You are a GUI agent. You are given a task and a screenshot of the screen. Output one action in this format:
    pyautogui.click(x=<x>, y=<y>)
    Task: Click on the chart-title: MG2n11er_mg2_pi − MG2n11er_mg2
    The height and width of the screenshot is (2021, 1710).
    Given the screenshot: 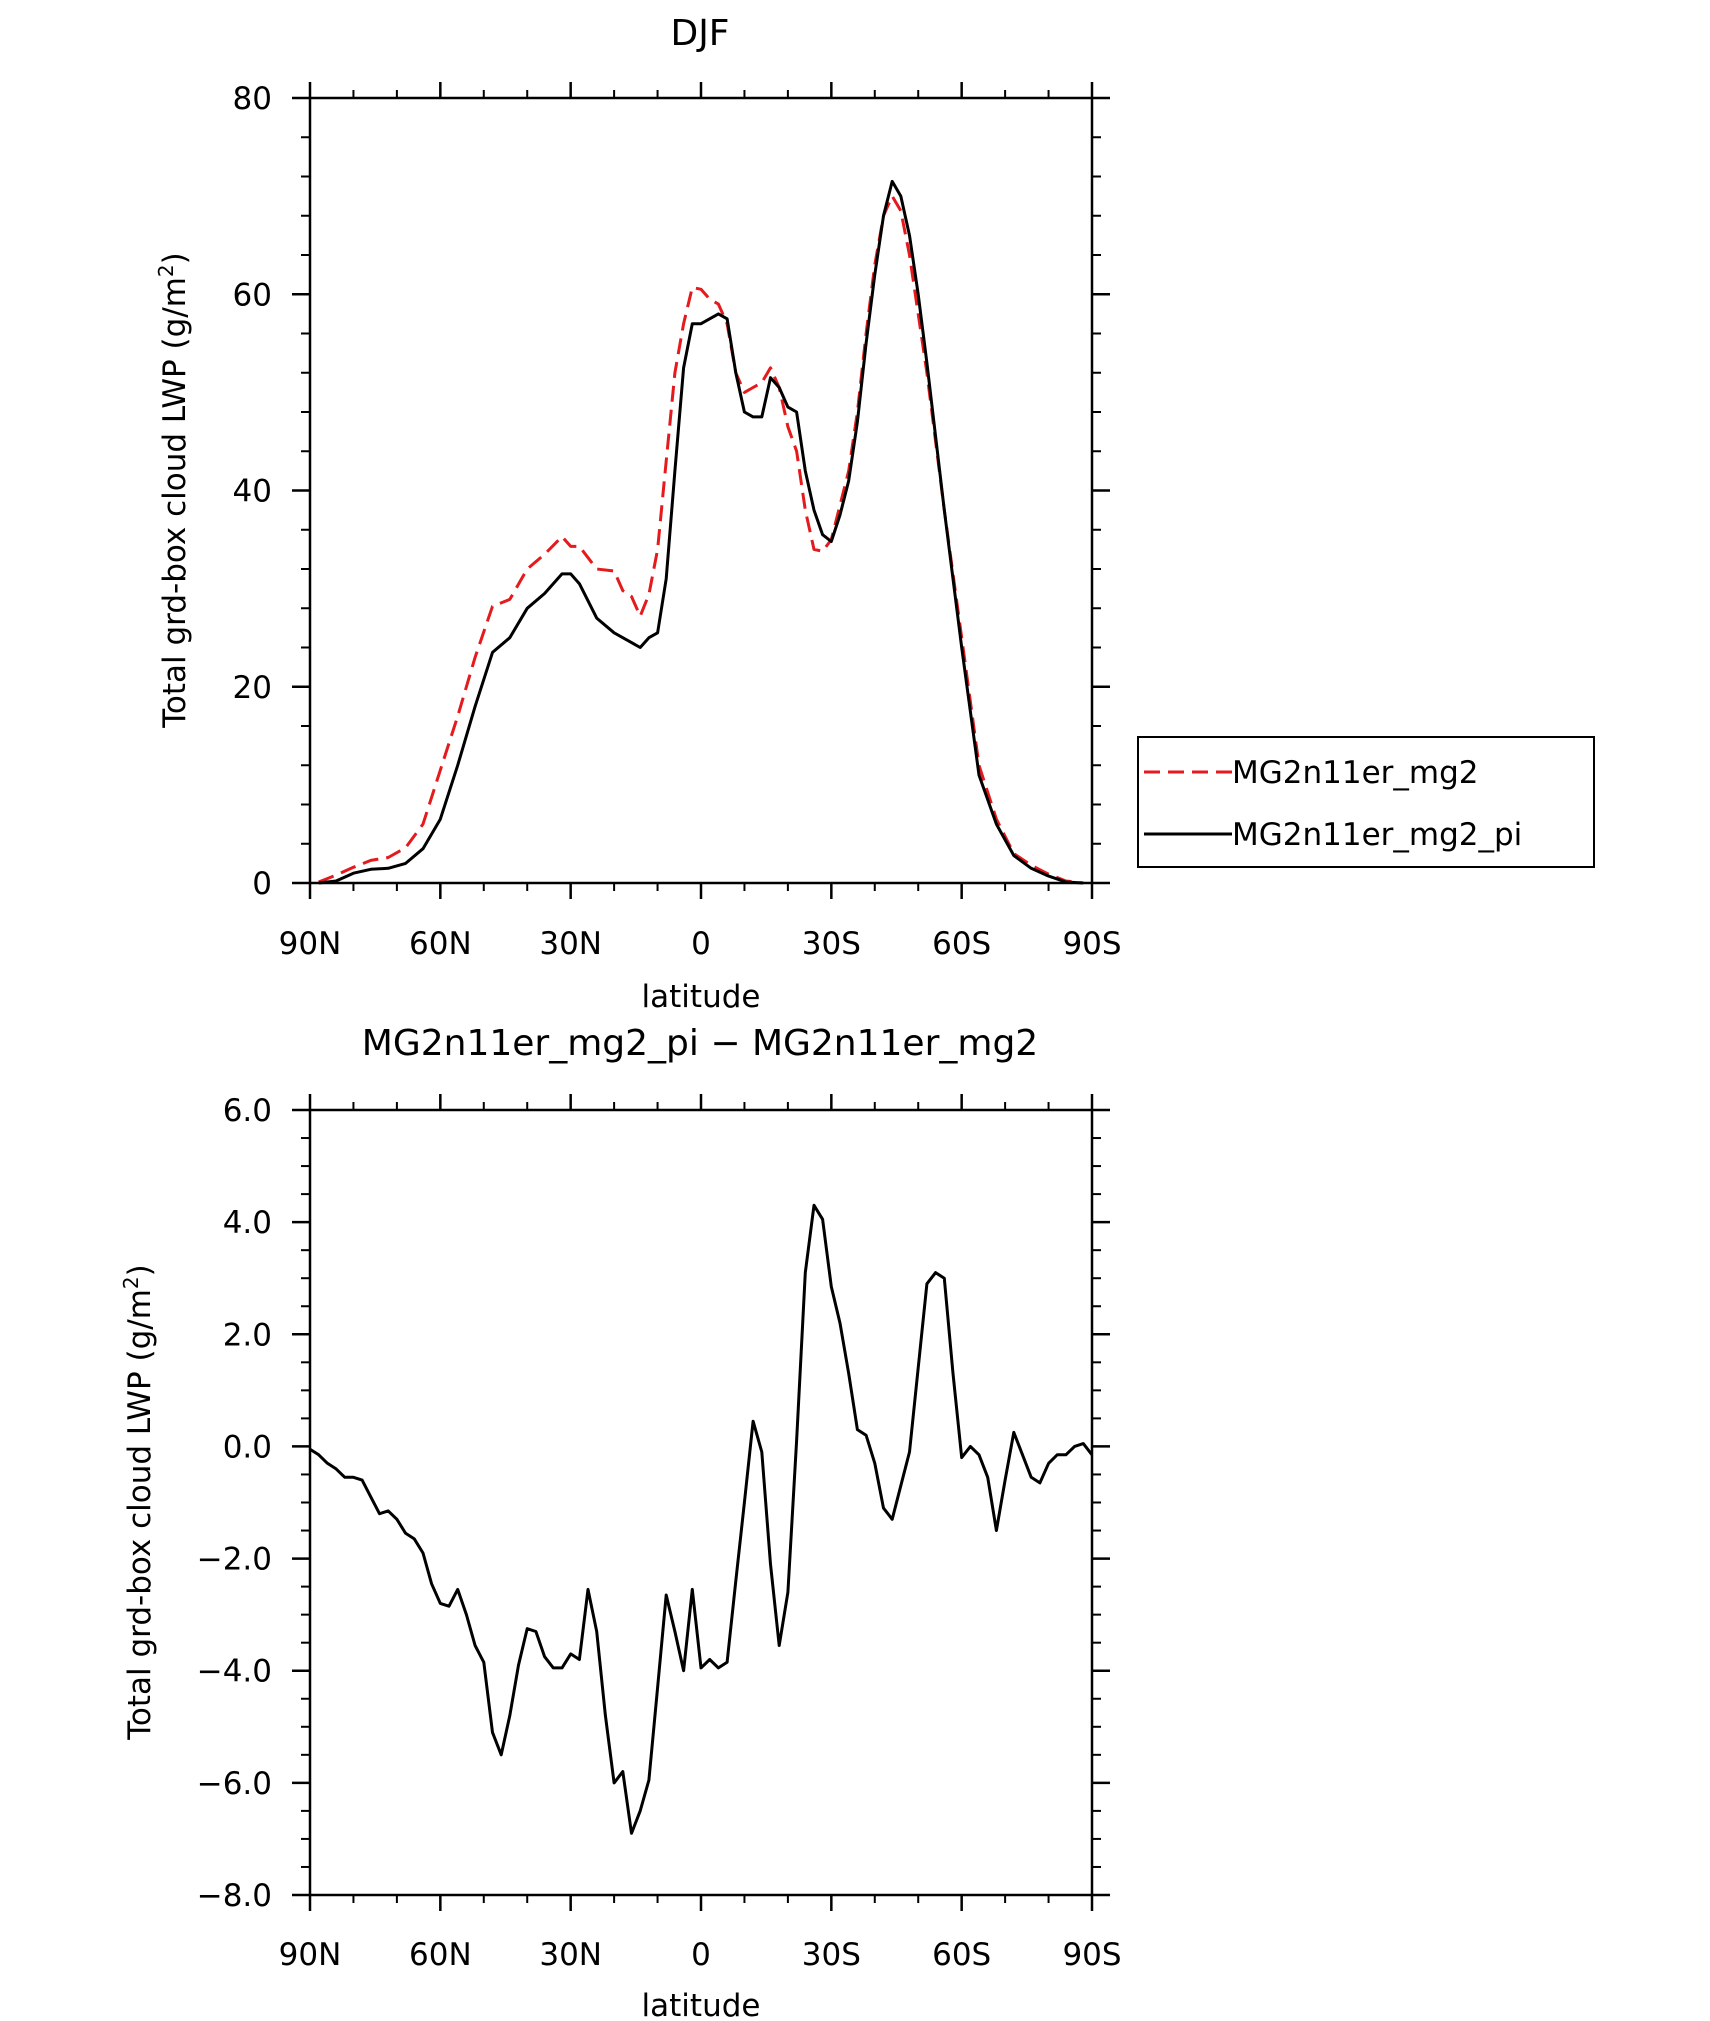 What is the action you would take?
    pyautogui.click(x=700, y=1043)
    